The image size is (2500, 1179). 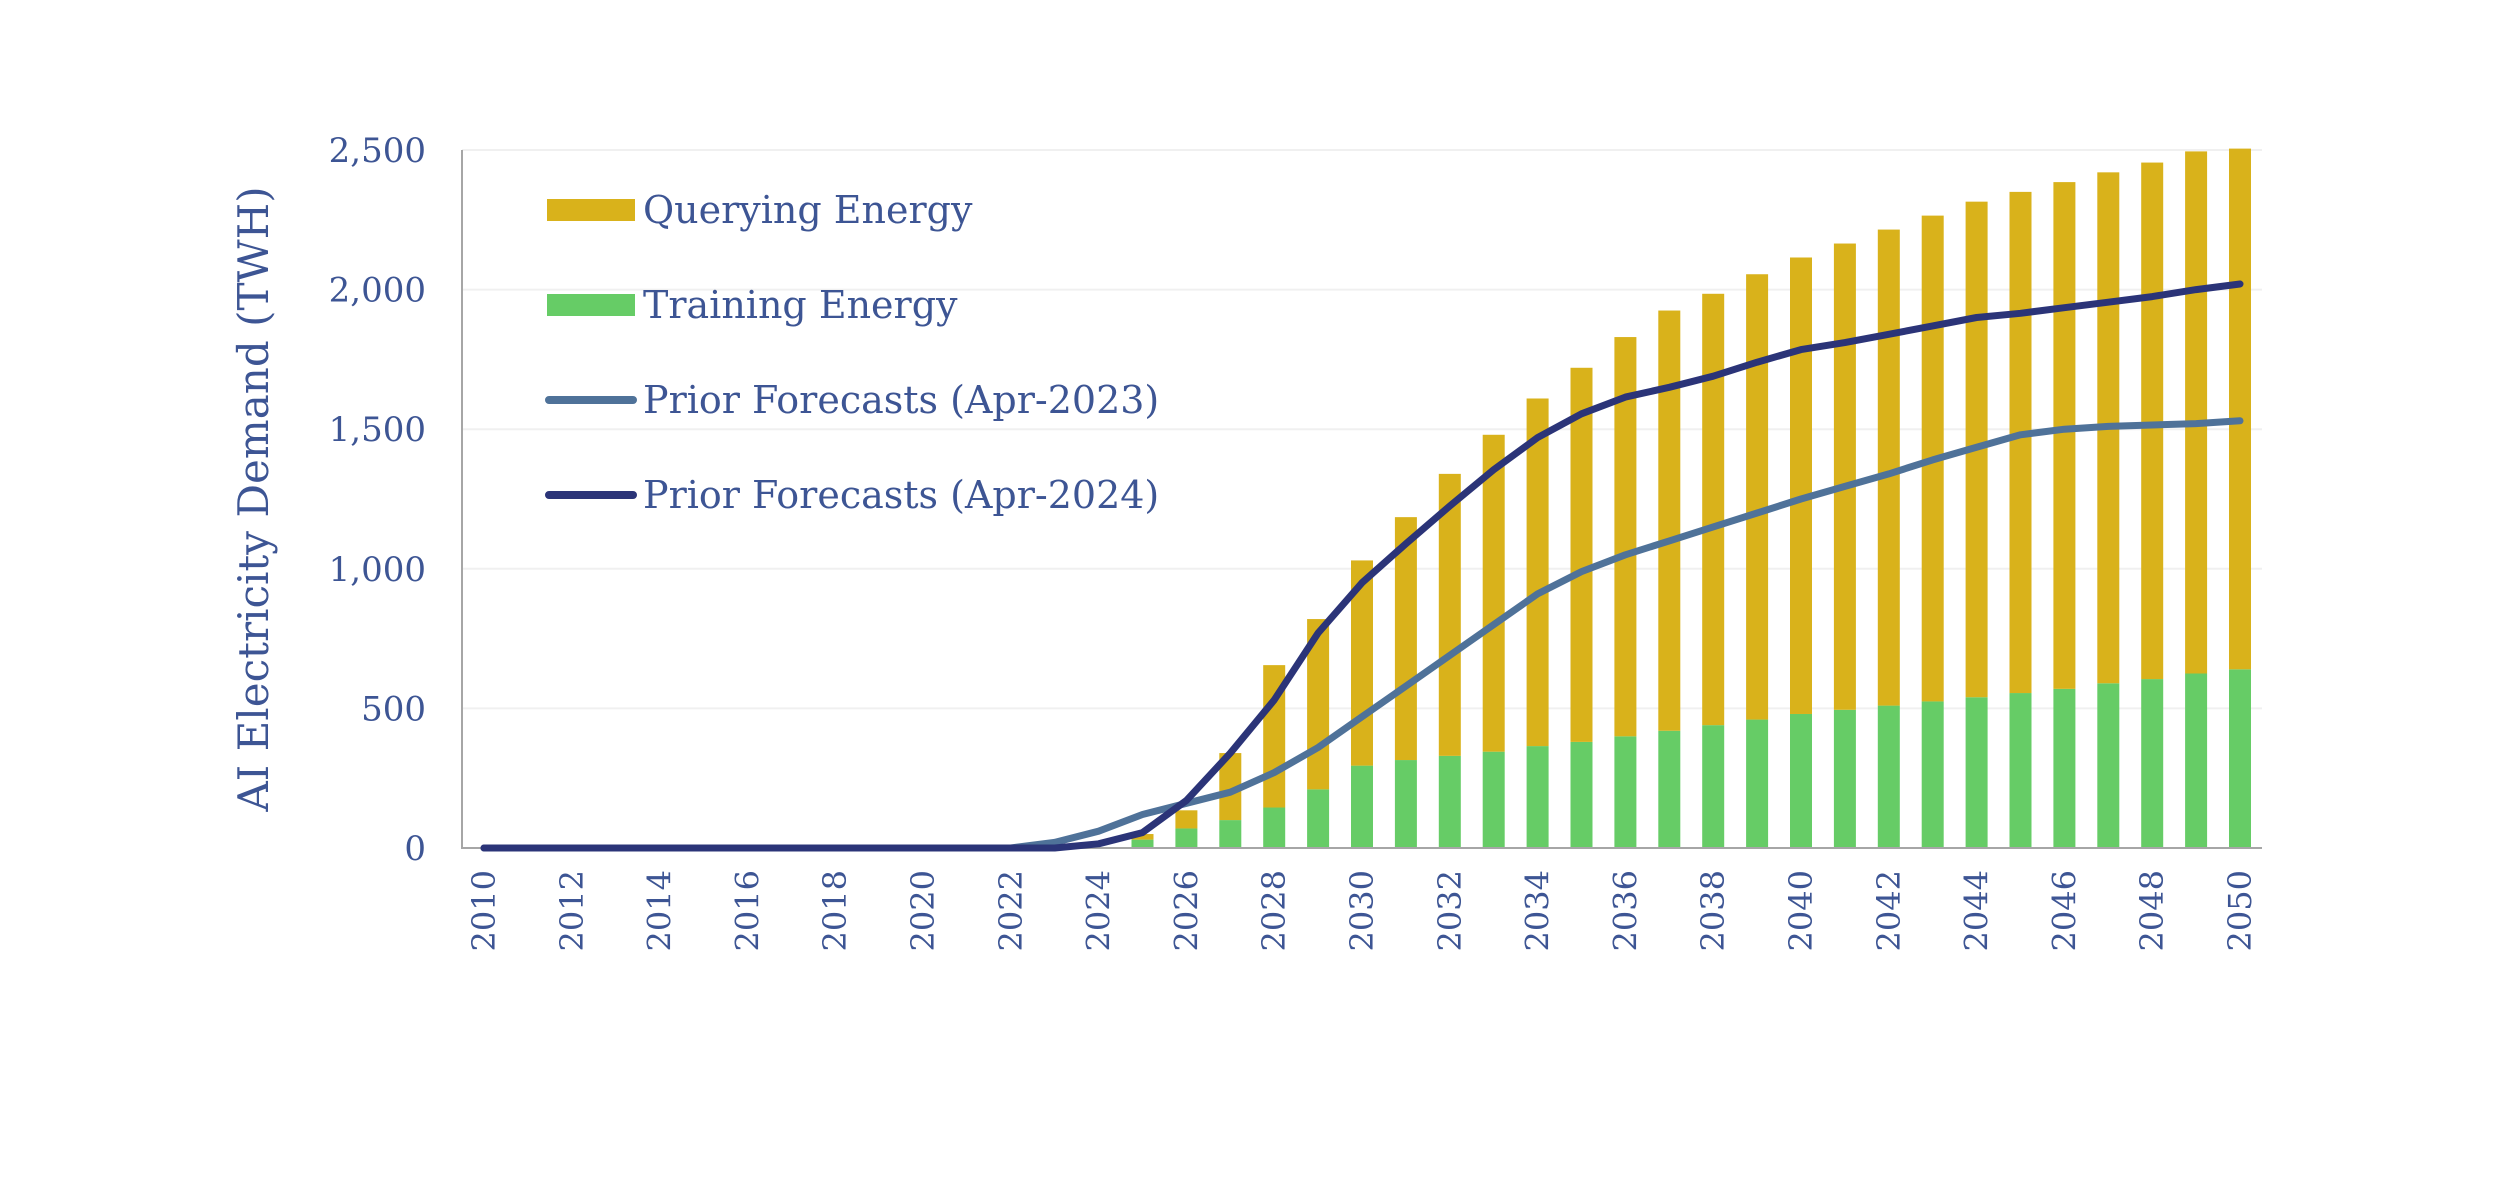 I want to click on bar-querying-energy-2027, so click(x=1230, y=787).